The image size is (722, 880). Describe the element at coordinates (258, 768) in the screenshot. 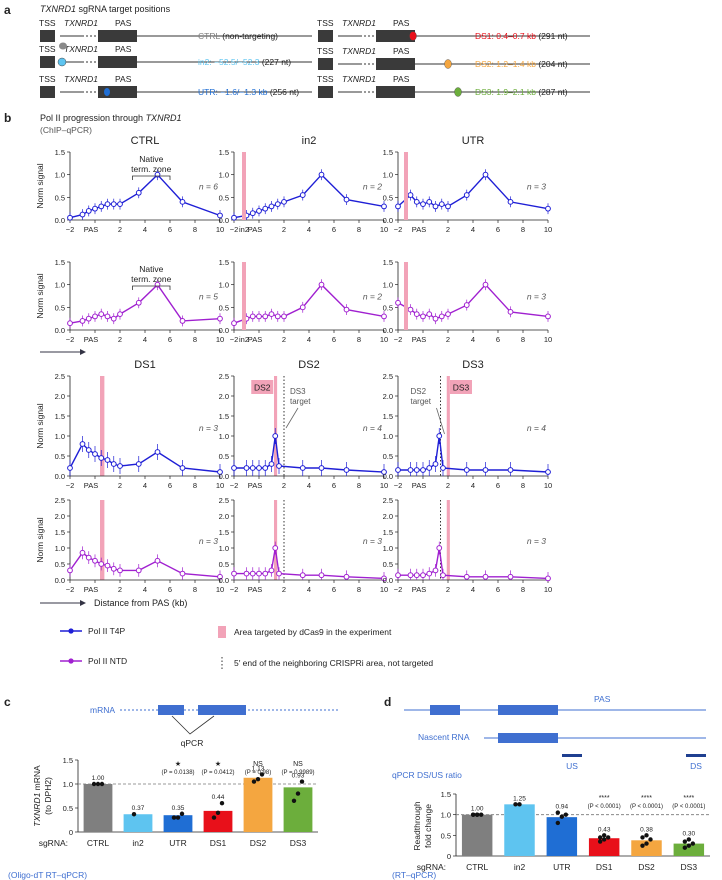

I see `bar-value-label: 1.13` at that location.